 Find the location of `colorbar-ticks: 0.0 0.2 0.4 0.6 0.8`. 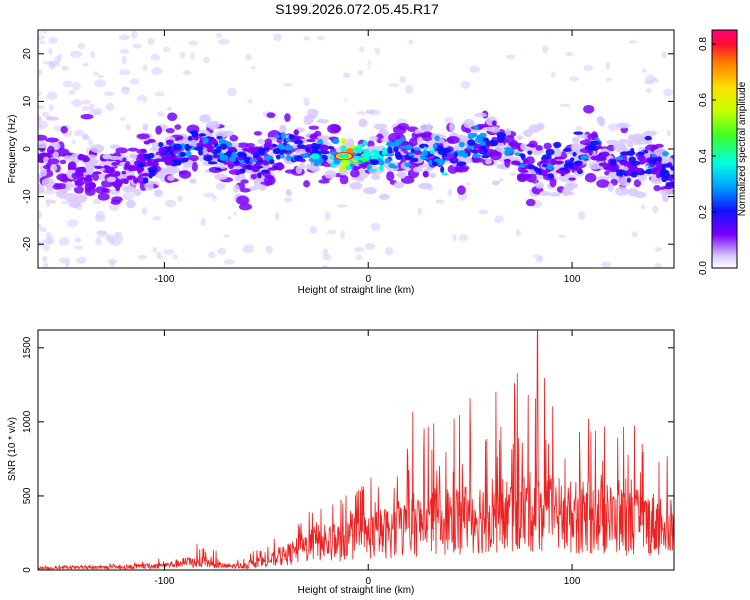

colorbar-ticks: 0.0 0.2 0.4 0.6 0.8 is located at coordinates (707, 156).